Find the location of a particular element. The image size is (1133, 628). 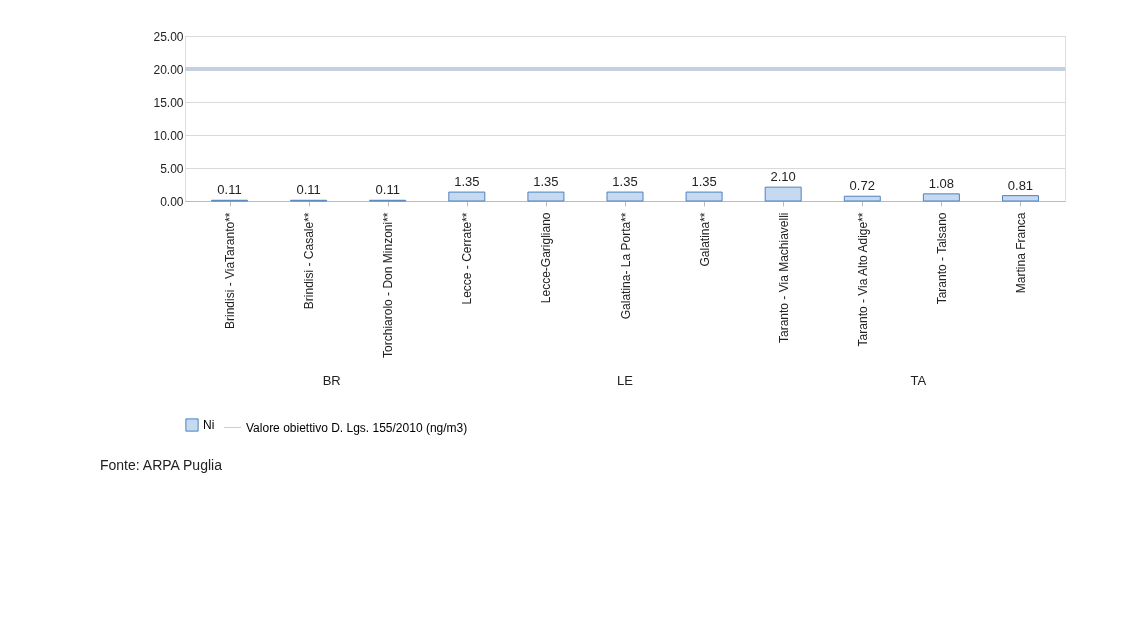

y-tick-label: 10.00 is located at coordinates (168, 135).